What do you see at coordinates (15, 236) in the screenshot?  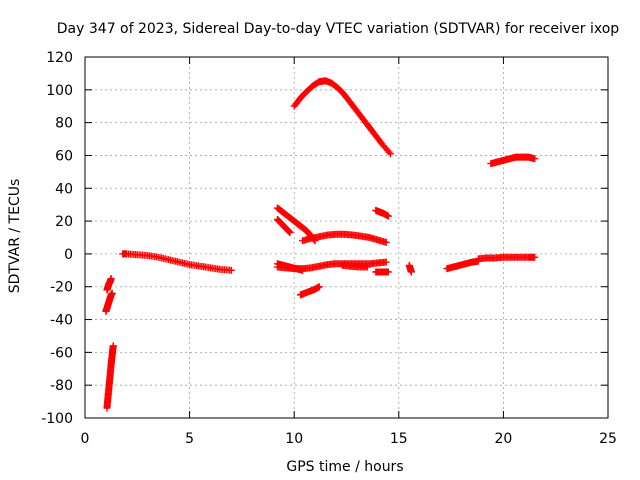 I see `y-axis-label: SDTVAR / TECUs` at bounding box center [15, 236].